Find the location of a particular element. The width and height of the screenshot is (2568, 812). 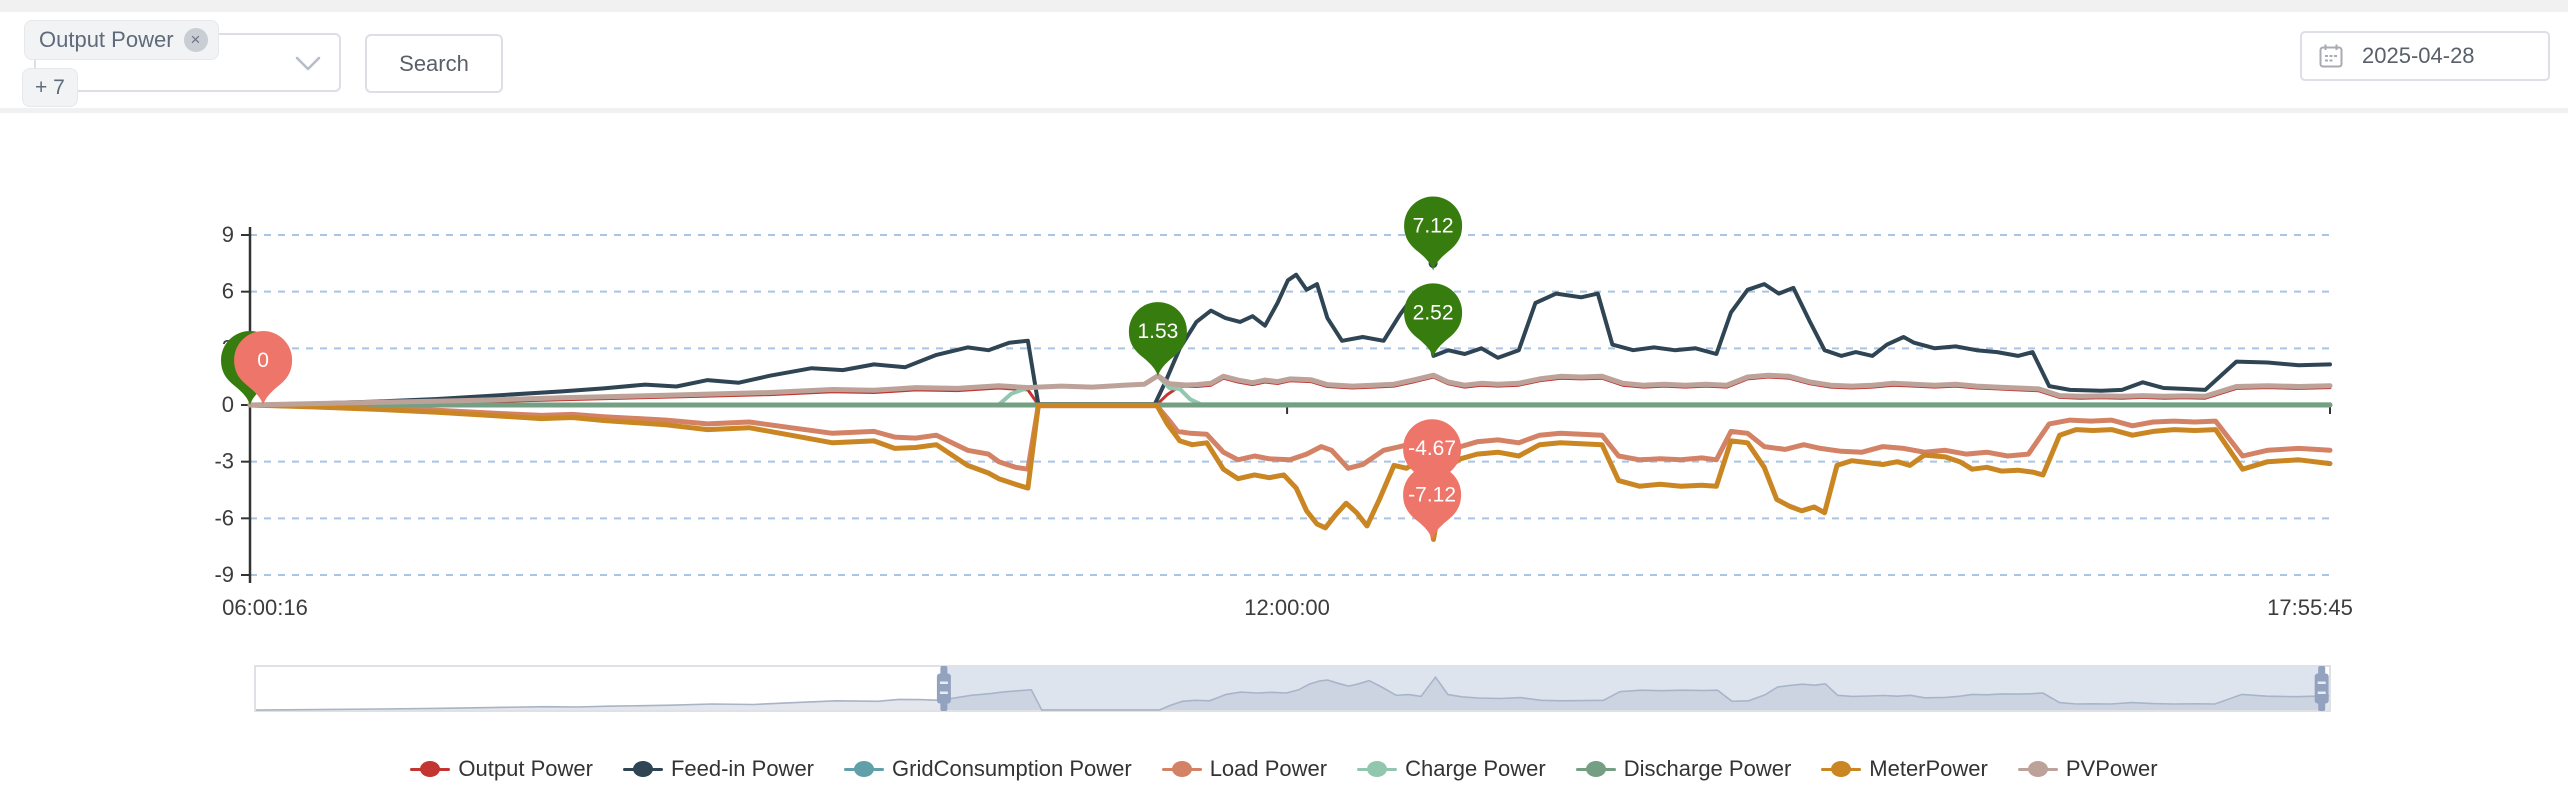

series-line-feed-in-power is located at coordinates (1290, 339).